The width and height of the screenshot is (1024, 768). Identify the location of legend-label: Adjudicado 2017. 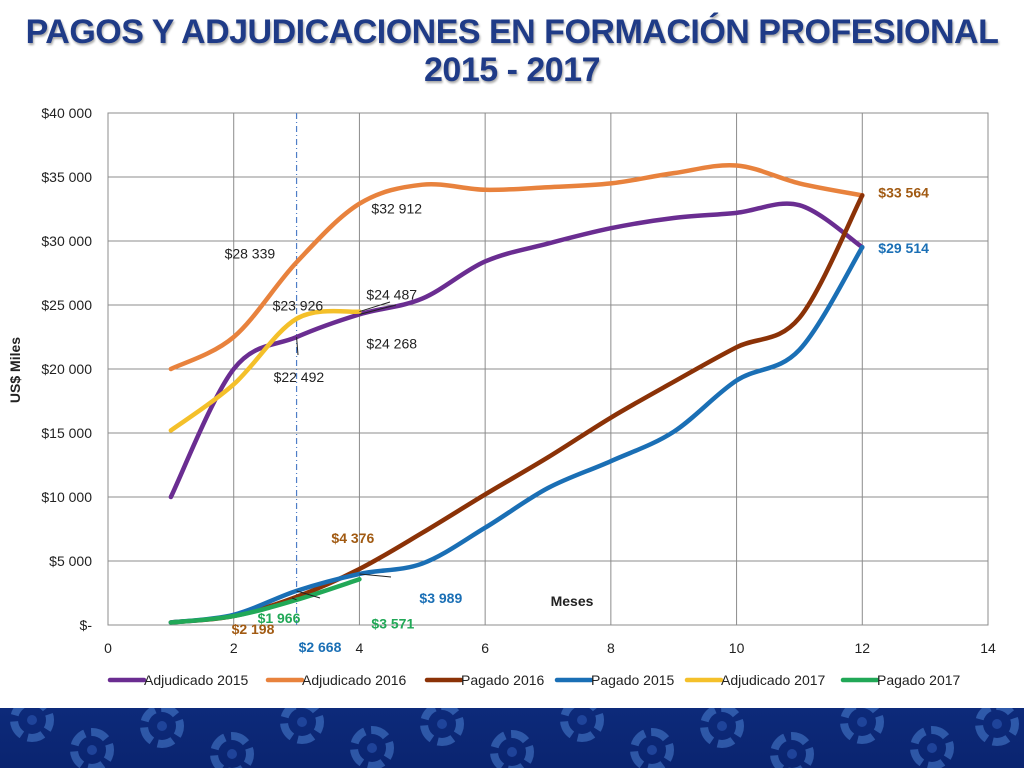
(773, 680).